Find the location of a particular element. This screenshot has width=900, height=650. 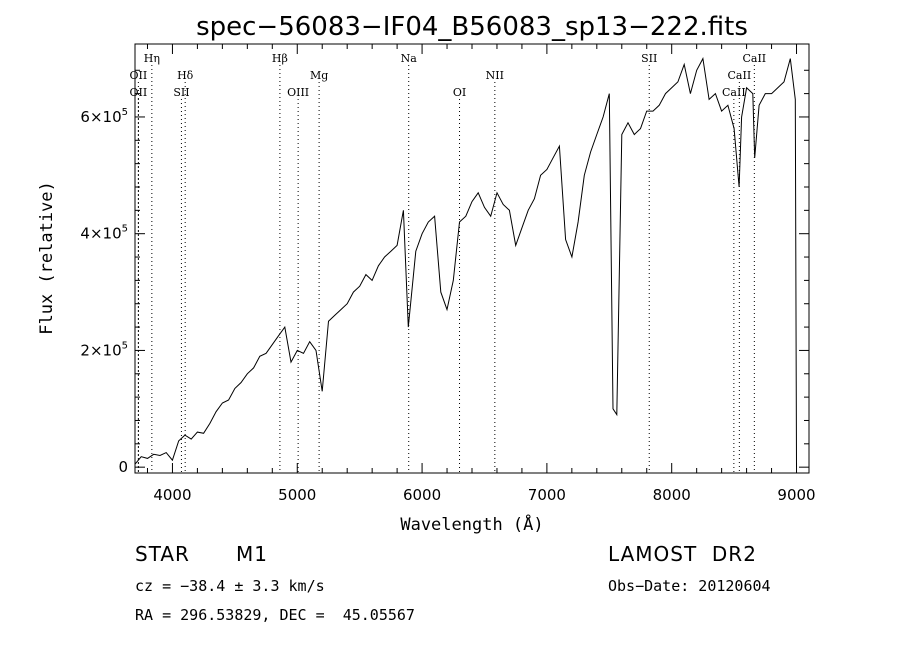

line-marker-label-14: CaII is located at coordinates (734, 92).